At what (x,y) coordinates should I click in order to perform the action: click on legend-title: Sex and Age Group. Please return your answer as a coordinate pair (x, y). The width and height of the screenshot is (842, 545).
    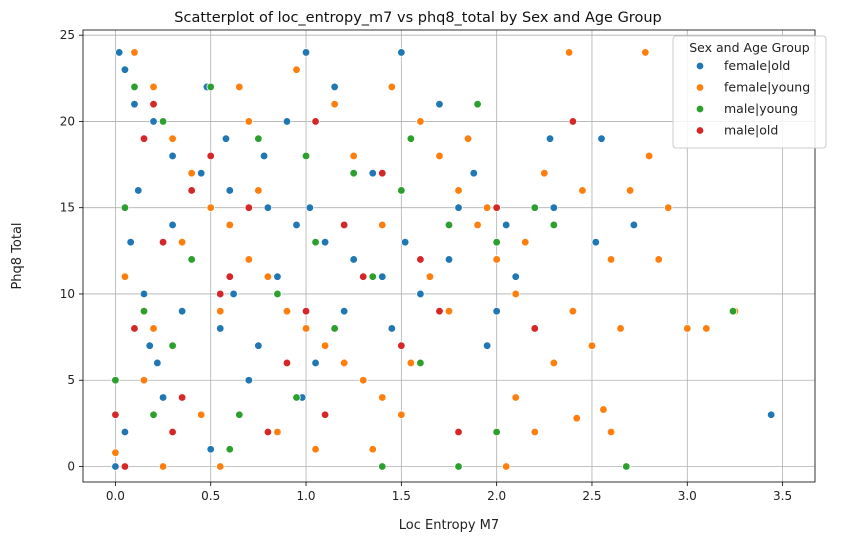
    Looking at the image, I should click on (749, 47).